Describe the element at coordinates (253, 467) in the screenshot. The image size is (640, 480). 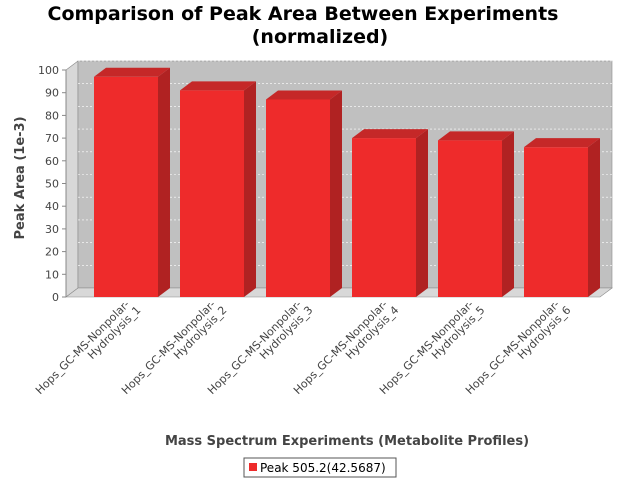
I see `legend-swatch` at that location.